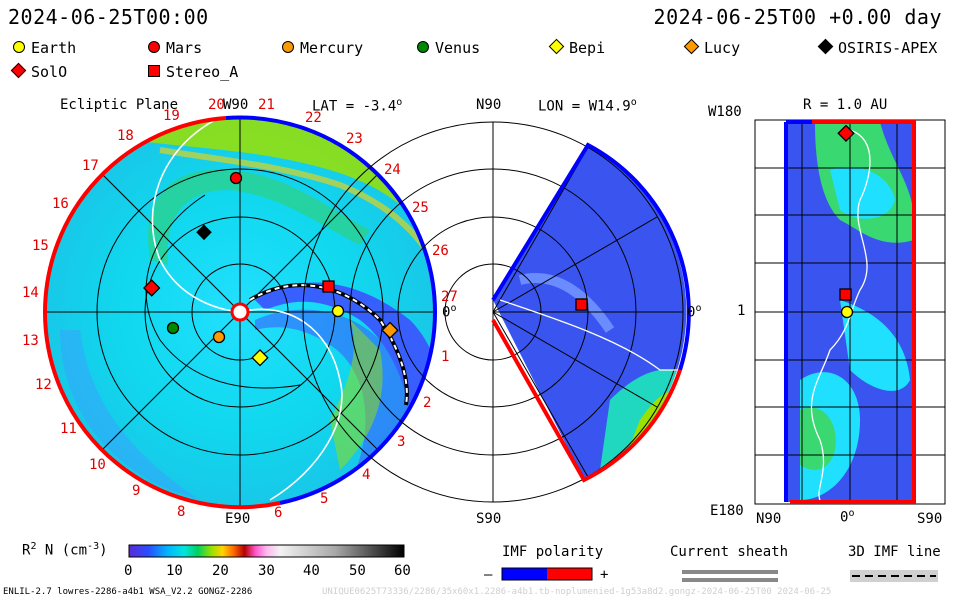 Image resolution: width=960 pixels, height=600 pixels. What do you see at coordinates (489, 519) in the screenshot?
I see `meridional-bottom-label: S90` at bounding box center [489, 519].